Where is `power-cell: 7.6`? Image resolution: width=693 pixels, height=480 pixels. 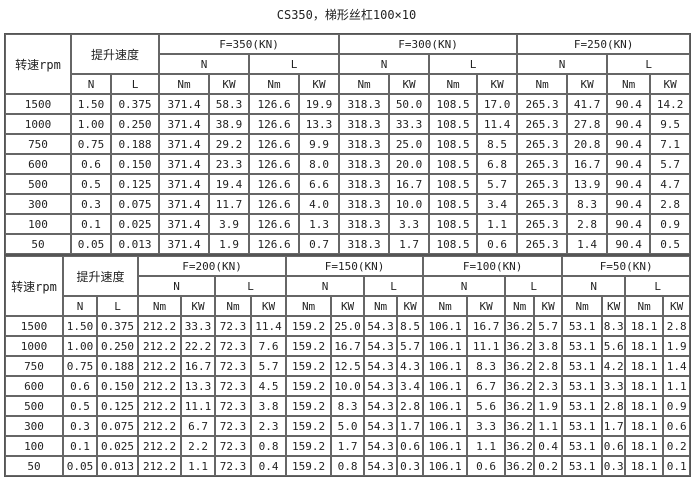
power-cell: 7.6 is located at coordinates (269, 346).